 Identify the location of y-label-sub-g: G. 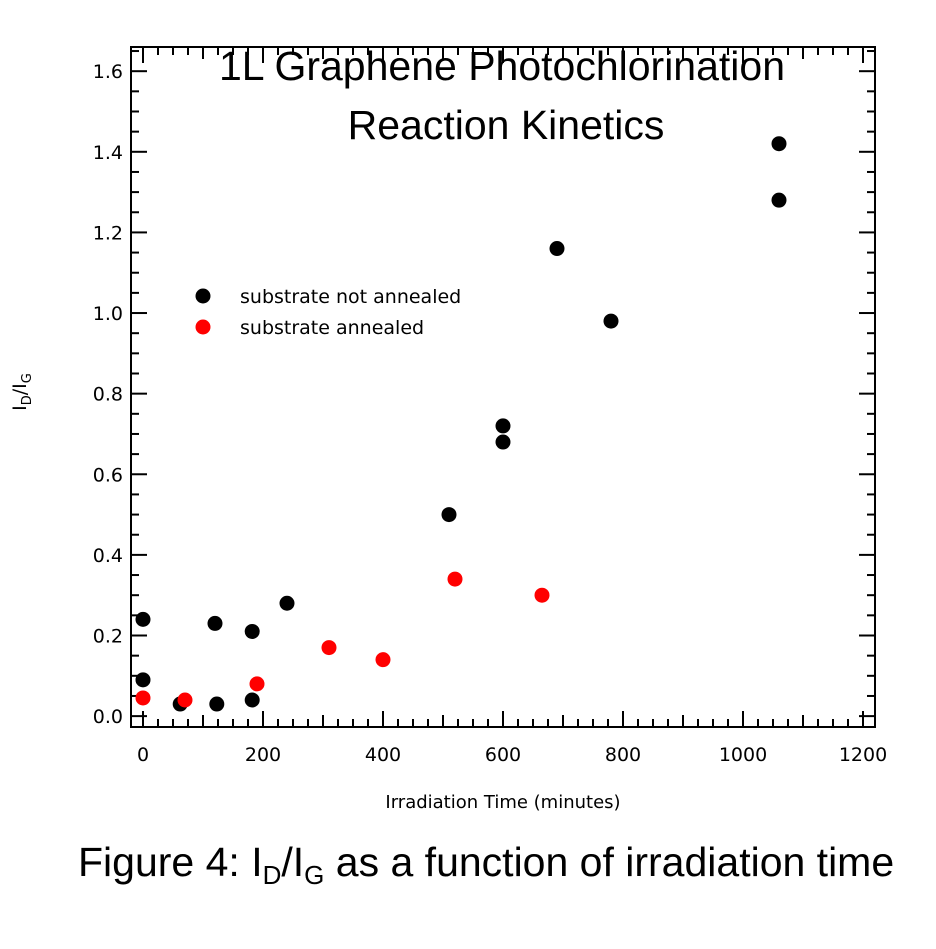
(27, 378).